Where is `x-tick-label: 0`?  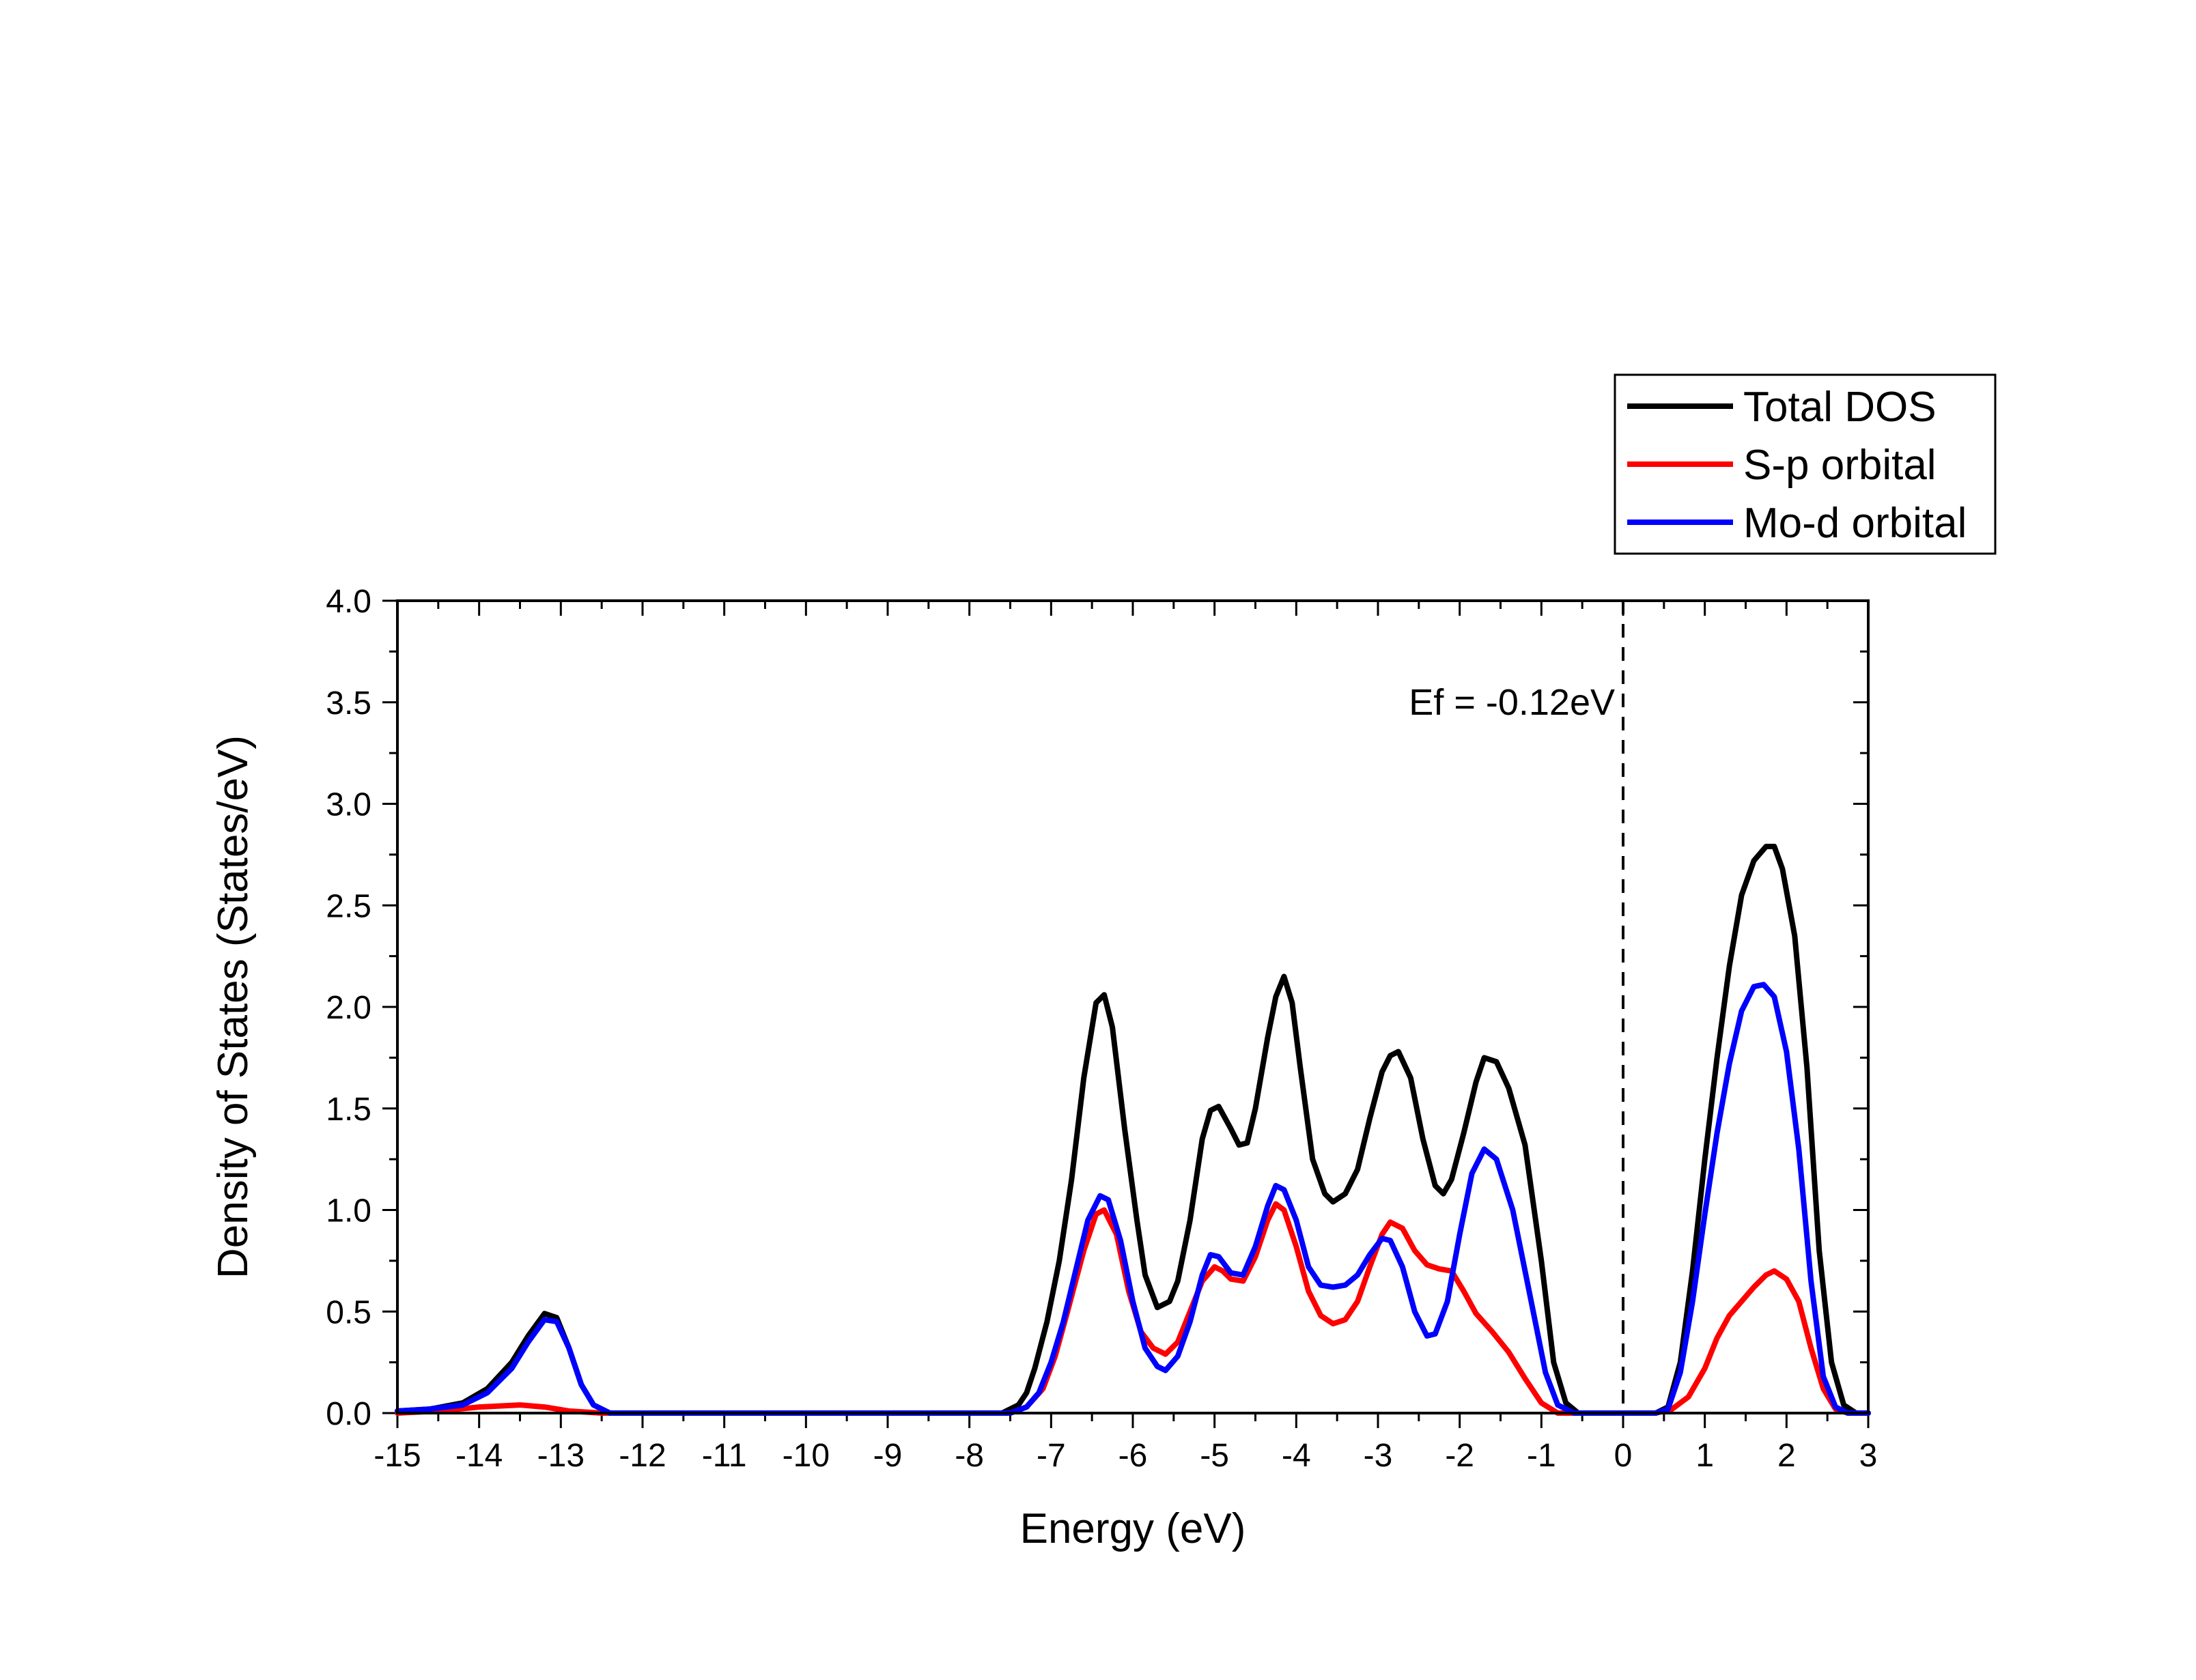
x-tick-label: 0 is located at coordinates (1623, 1456).